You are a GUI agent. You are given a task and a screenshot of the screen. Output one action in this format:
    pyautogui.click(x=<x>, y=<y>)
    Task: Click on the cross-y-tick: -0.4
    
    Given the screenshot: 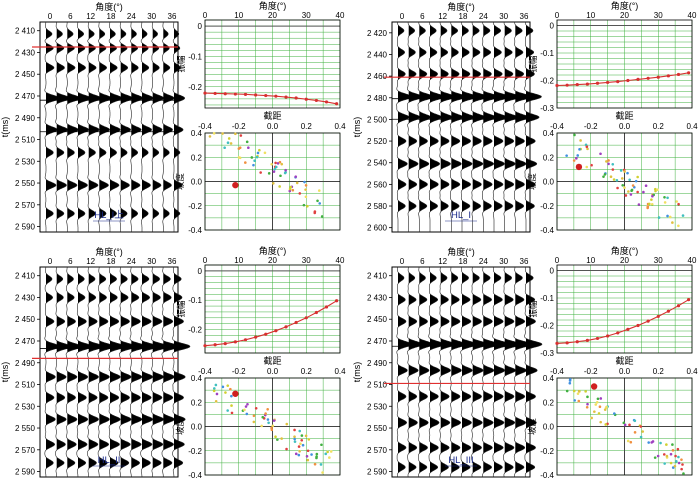 What is the action you would take?
    pyautogui.click(x=547, y=475)
    